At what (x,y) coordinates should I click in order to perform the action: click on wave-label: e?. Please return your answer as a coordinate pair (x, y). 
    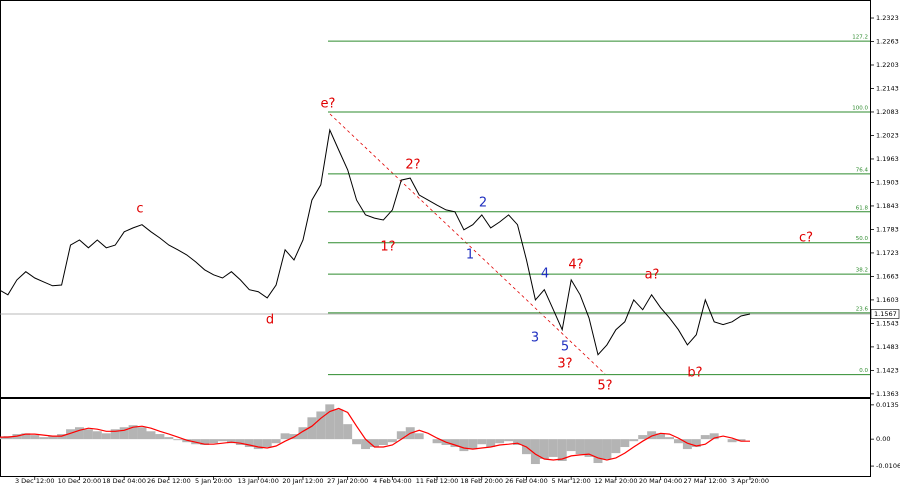
    Looking at the image, I should click on (328, 104).